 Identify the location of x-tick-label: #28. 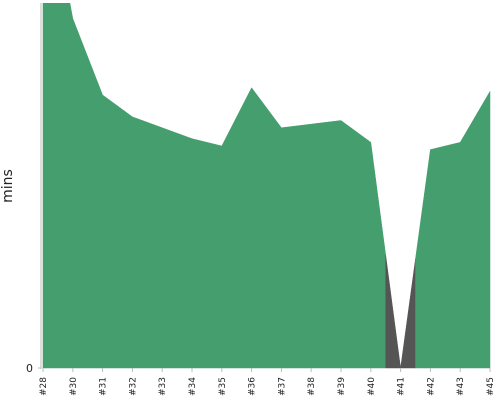
(44, 386).